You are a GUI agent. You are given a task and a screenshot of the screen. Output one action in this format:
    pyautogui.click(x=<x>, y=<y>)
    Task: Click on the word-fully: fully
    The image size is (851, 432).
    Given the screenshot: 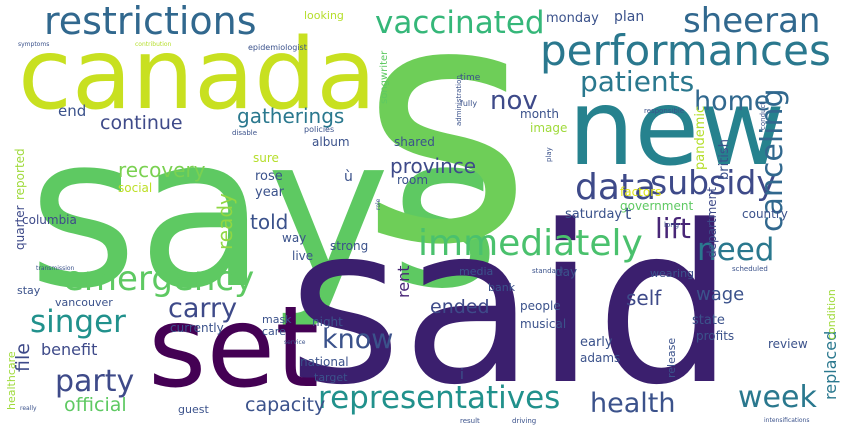 What is the action you would take?
    pyautogui.click(x=469, y=103)
    